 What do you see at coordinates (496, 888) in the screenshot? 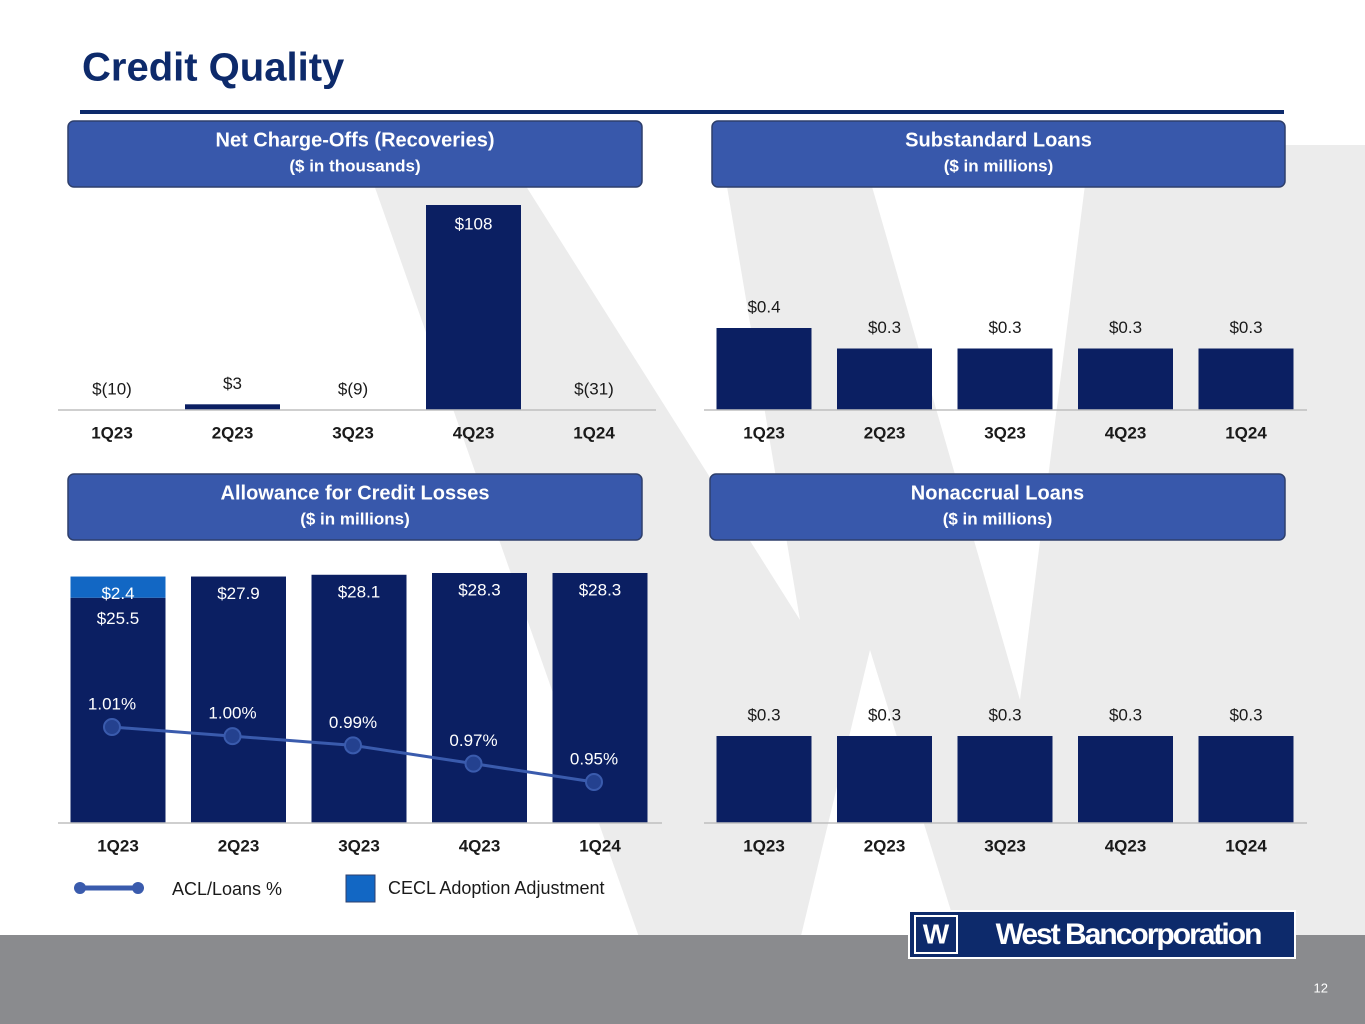
I see `legend-label: CECL Adoption Adjustment` at bounding box center [496, 888].